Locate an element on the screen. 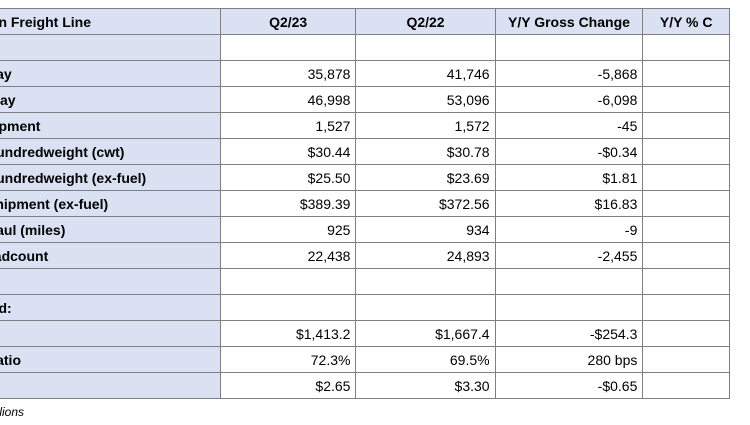 The height and width of the screenshot is (425, 750). table-cell: $1,667.4 is located at coordinates (425, 333).